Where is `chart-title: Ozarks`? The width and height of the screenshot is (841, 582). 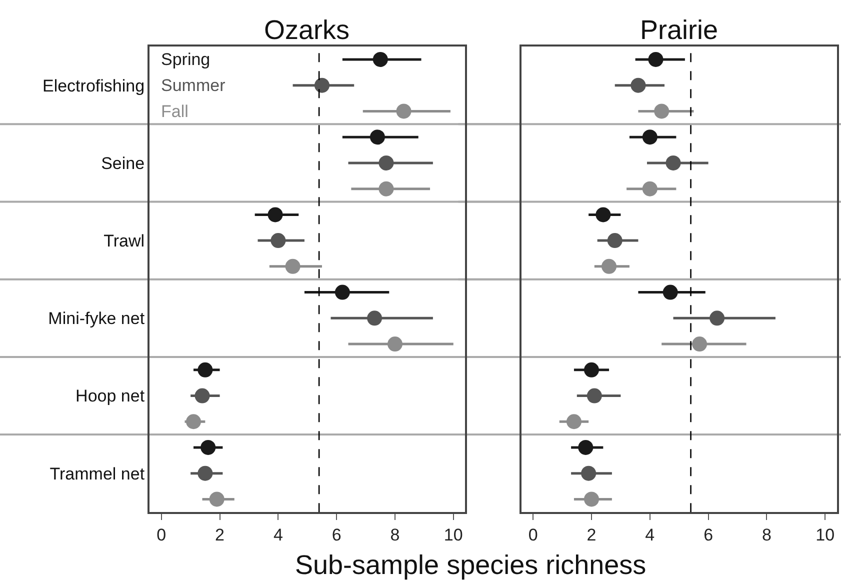
chart-title: Ozarks is located at coordinates (307, 30).